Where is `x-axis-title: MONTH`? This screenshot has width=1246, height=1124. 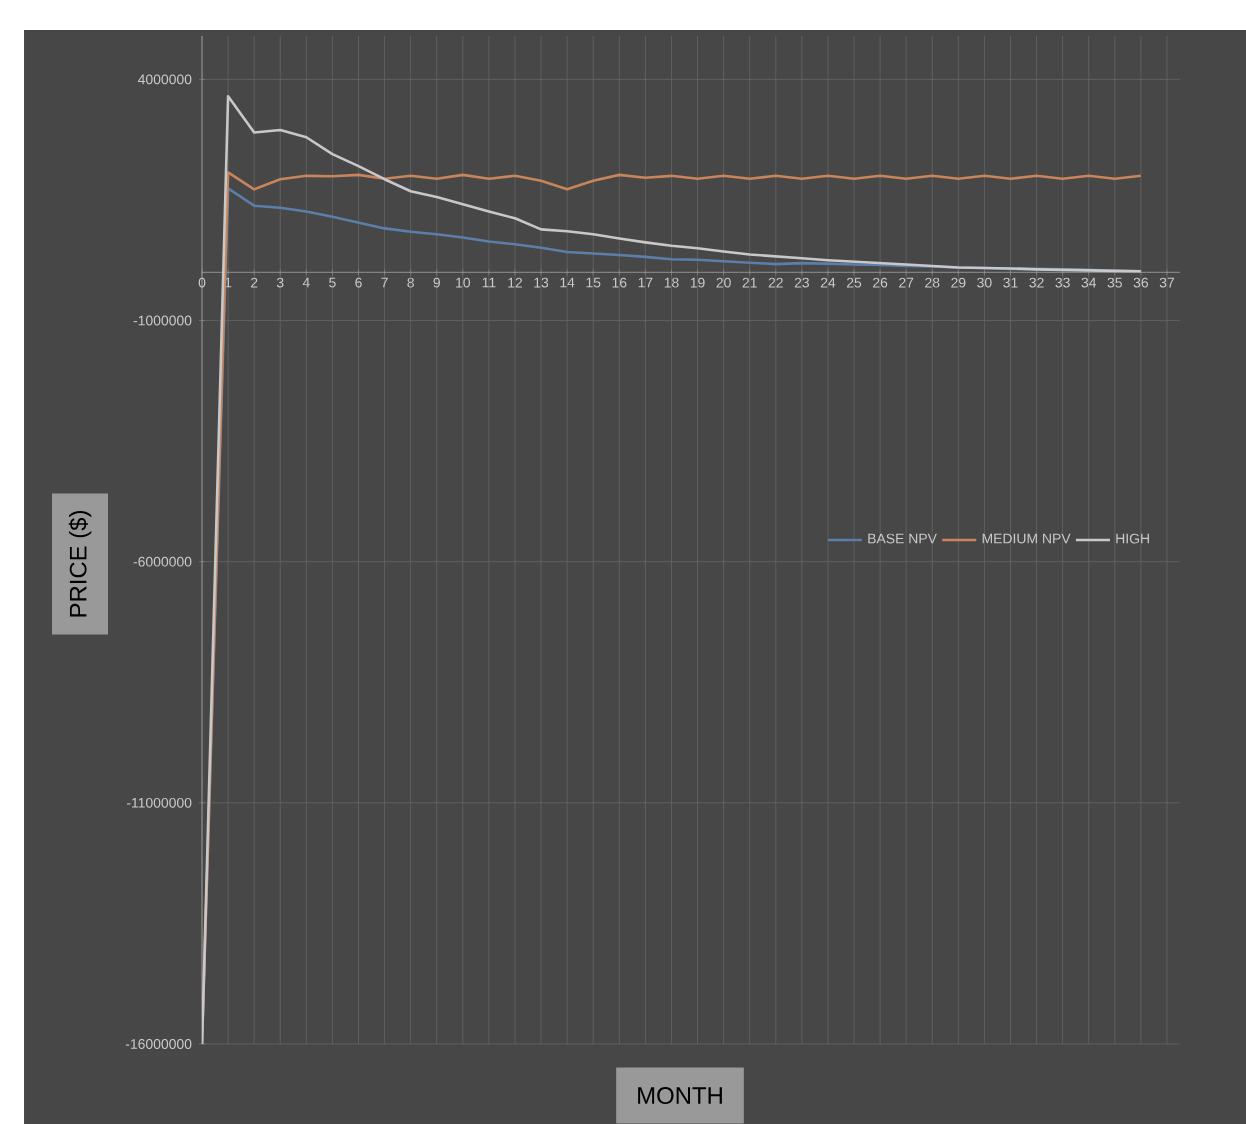 x-axis-title: MONTH is located at coordinates (680, 1096).